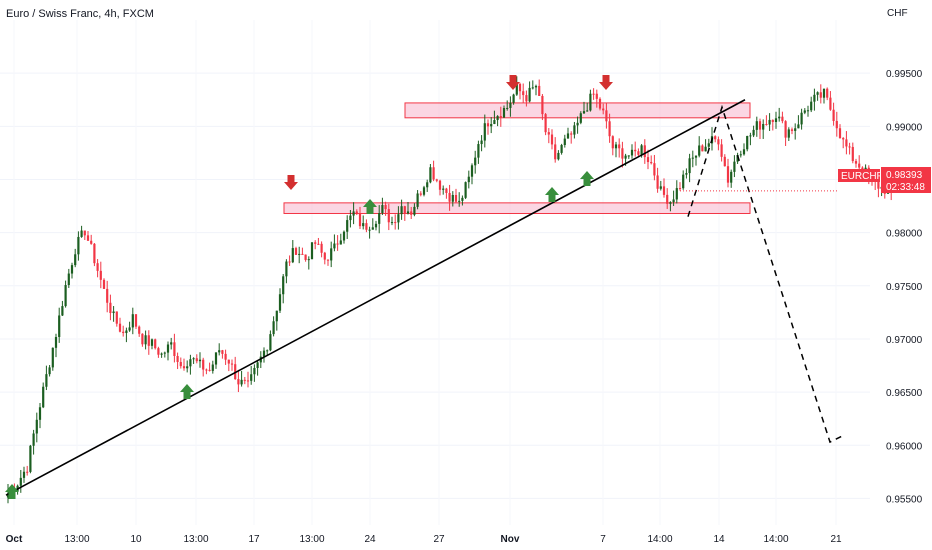 The width and height of the screenshot is (932, 550). What do you see at coordinates (80, 14) in the screenshot?
I see `chart-title: Euro / Swiss Franc, 4h, FXCM` at bounding box center [80, 14].